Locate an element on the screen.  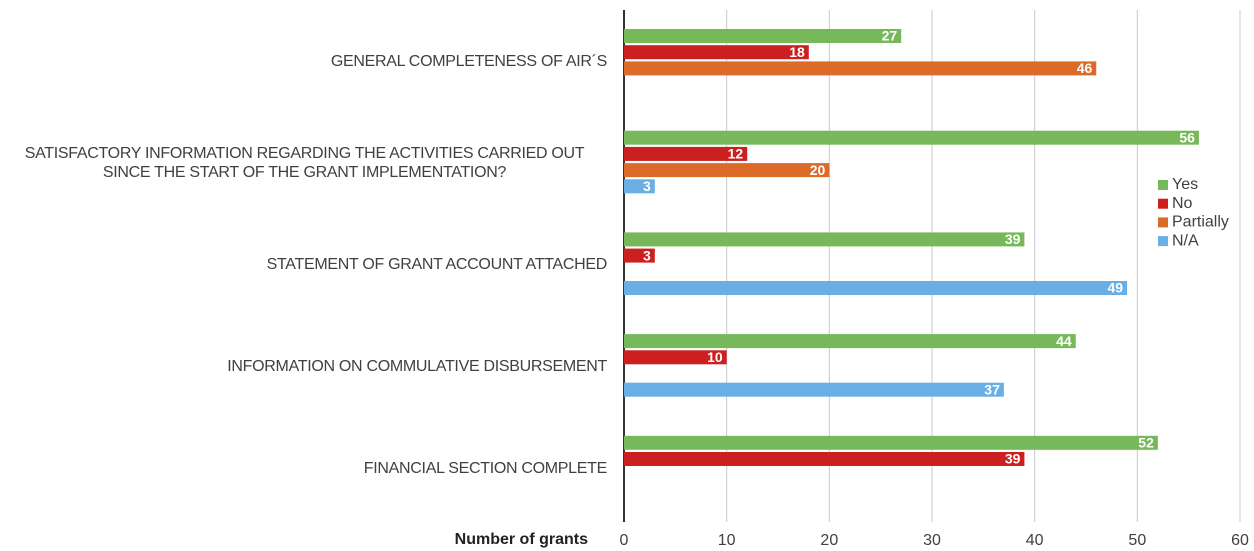
data-label: 46 is located at coordinates (1085, 68).